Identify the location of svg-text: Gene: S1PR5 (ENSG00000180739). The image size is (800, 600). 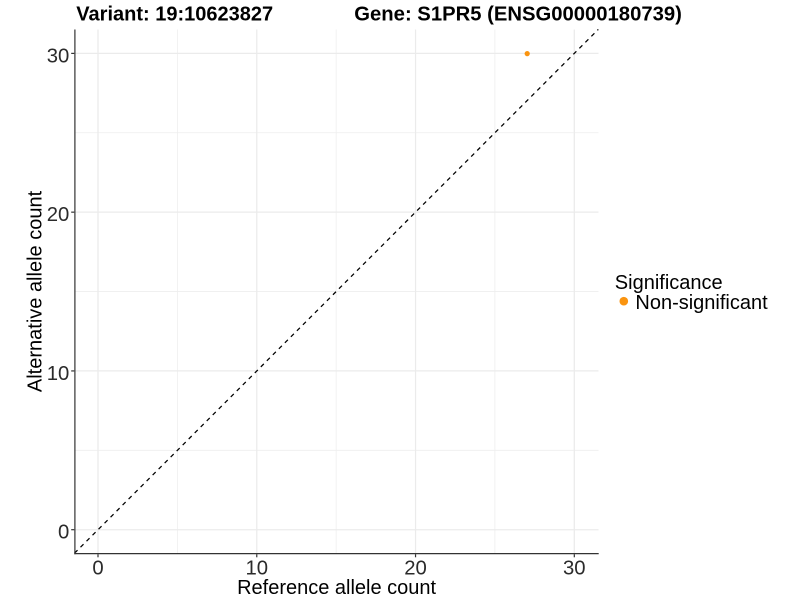
(518, 15).